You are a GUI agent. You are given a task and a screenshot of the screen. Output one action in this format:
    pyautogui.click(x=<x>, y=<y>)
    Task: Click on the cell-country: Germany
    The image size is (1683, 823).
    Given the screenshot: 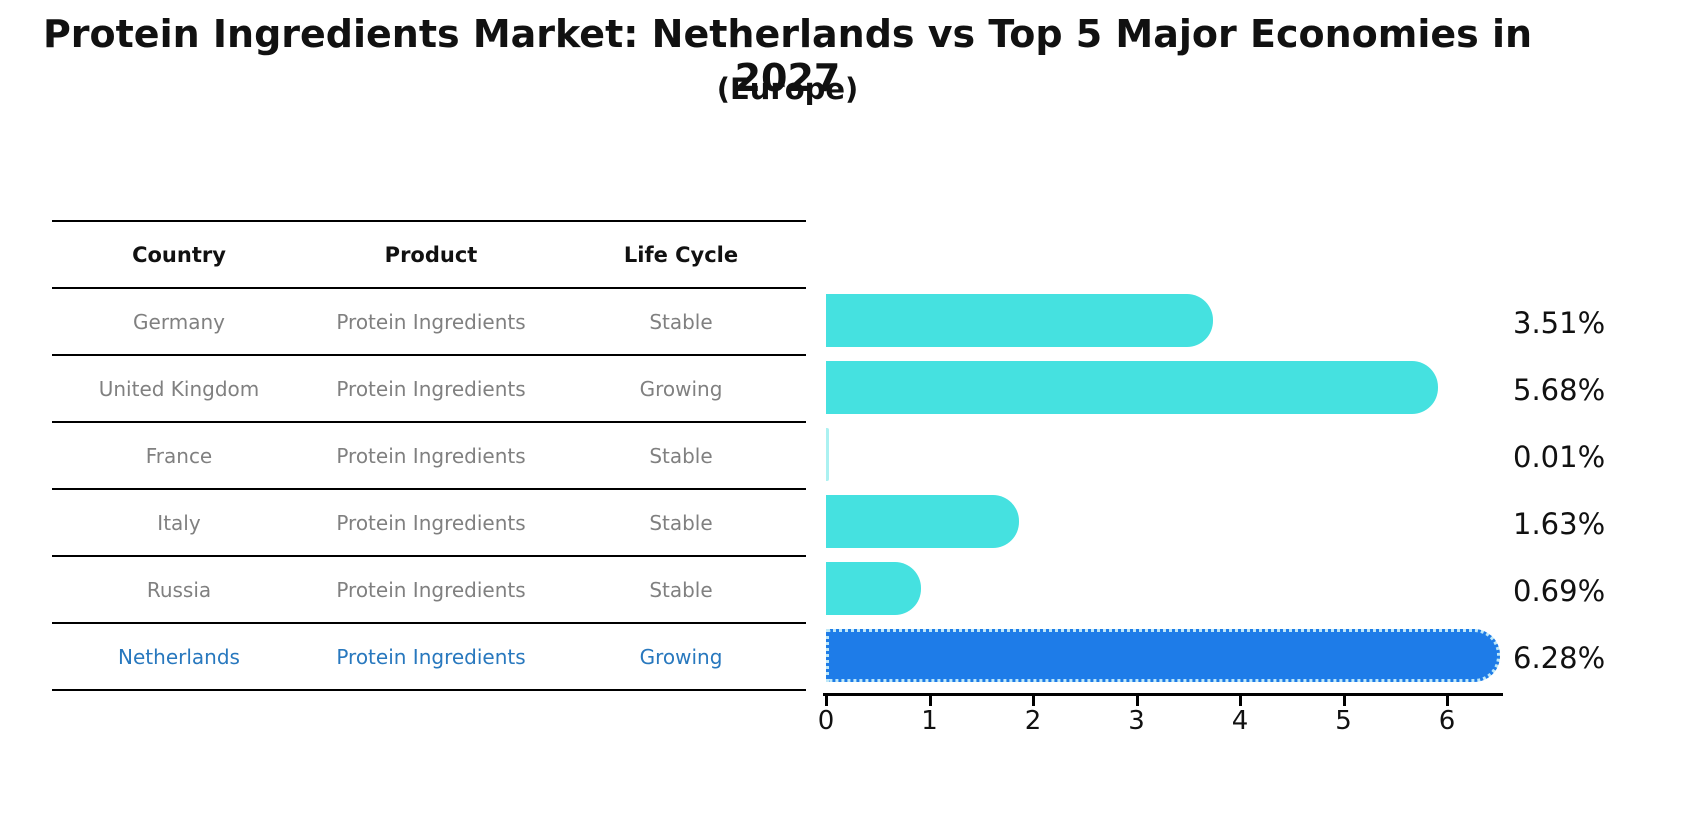 What is the action you would take?
    pyautogui.click(x=179, y=321)
    